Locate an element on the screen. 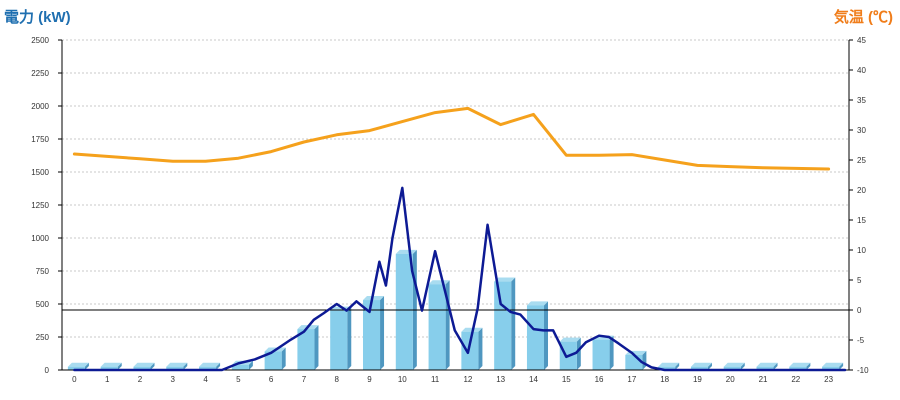 The height and width of the screenshot is (400, 900). x-tick-label: 15 is located at coordinates (566, 379).